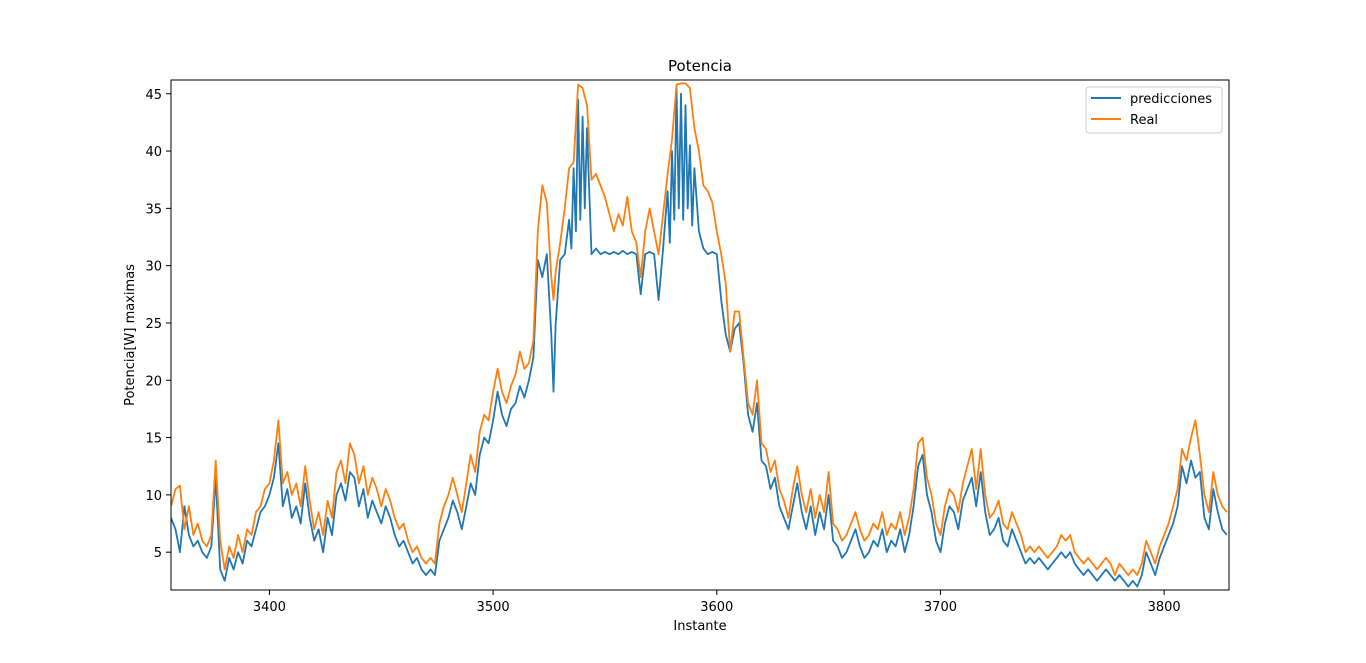 The image size is (1366, 663). I want to click on y-tick-label: 35, so click(153, 209).